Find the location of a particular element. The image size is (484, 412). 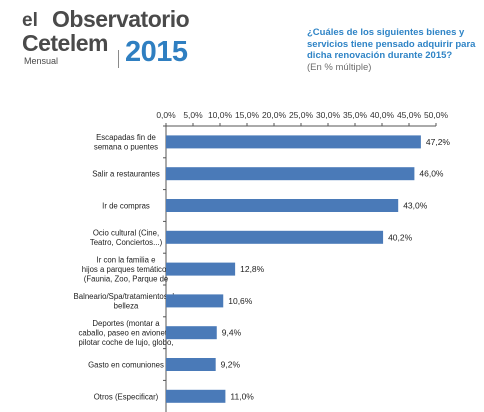

bar-value-label: 43,0% is located at coordinates (415, 206).